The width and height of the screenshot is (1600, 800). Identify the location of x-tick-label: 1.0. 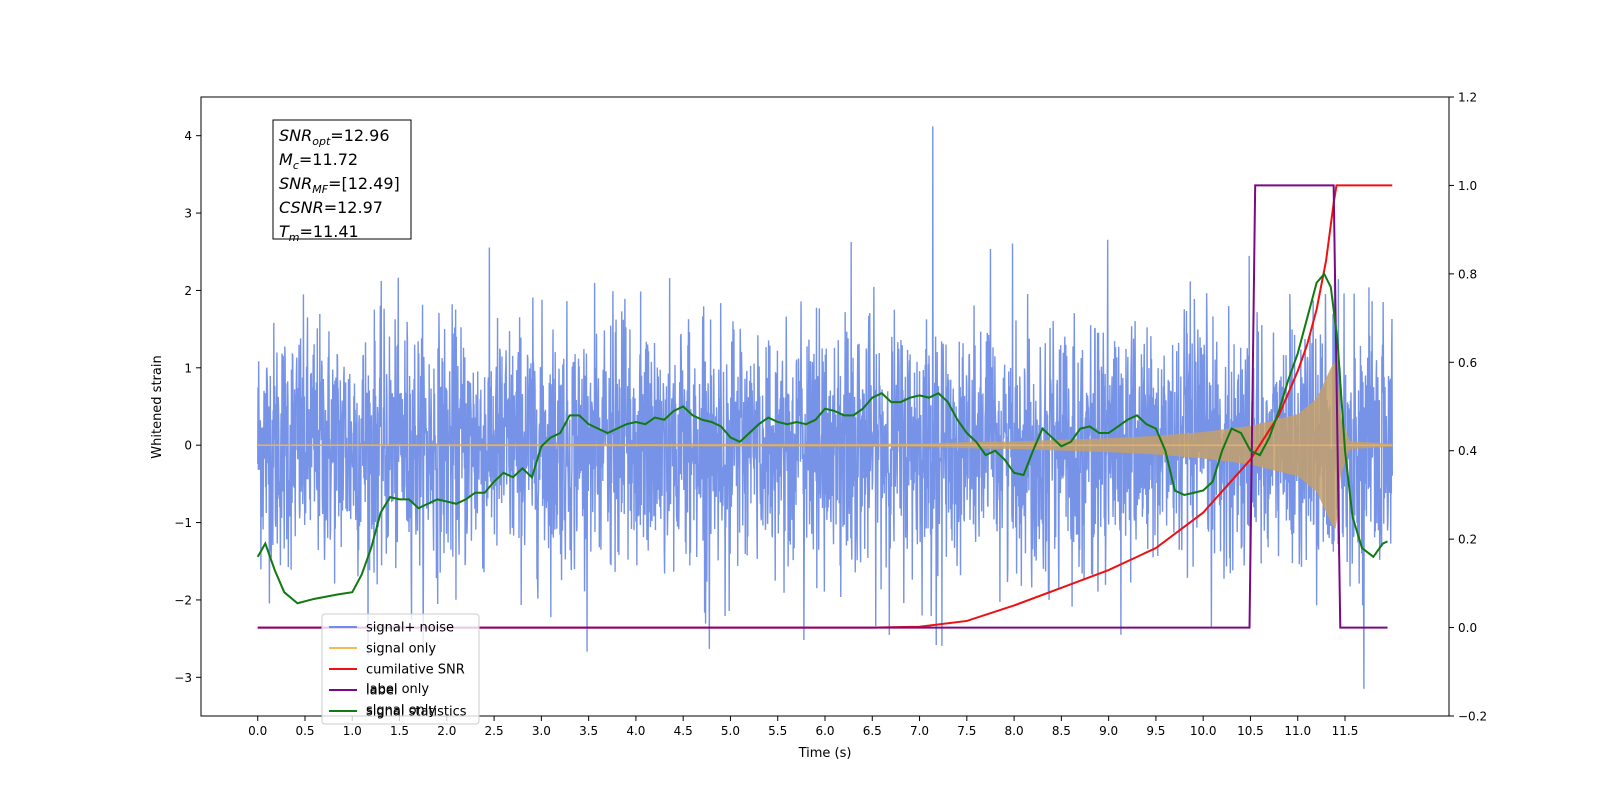
(352, 731).